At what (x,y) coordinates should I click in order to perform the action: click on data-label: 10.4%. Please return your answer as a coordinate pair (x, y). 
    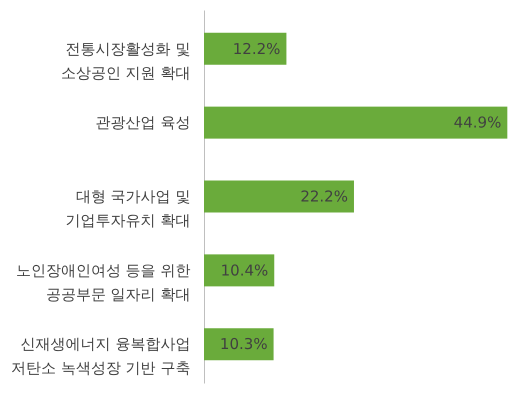
    Looking at the image, I should click on (244, 270).